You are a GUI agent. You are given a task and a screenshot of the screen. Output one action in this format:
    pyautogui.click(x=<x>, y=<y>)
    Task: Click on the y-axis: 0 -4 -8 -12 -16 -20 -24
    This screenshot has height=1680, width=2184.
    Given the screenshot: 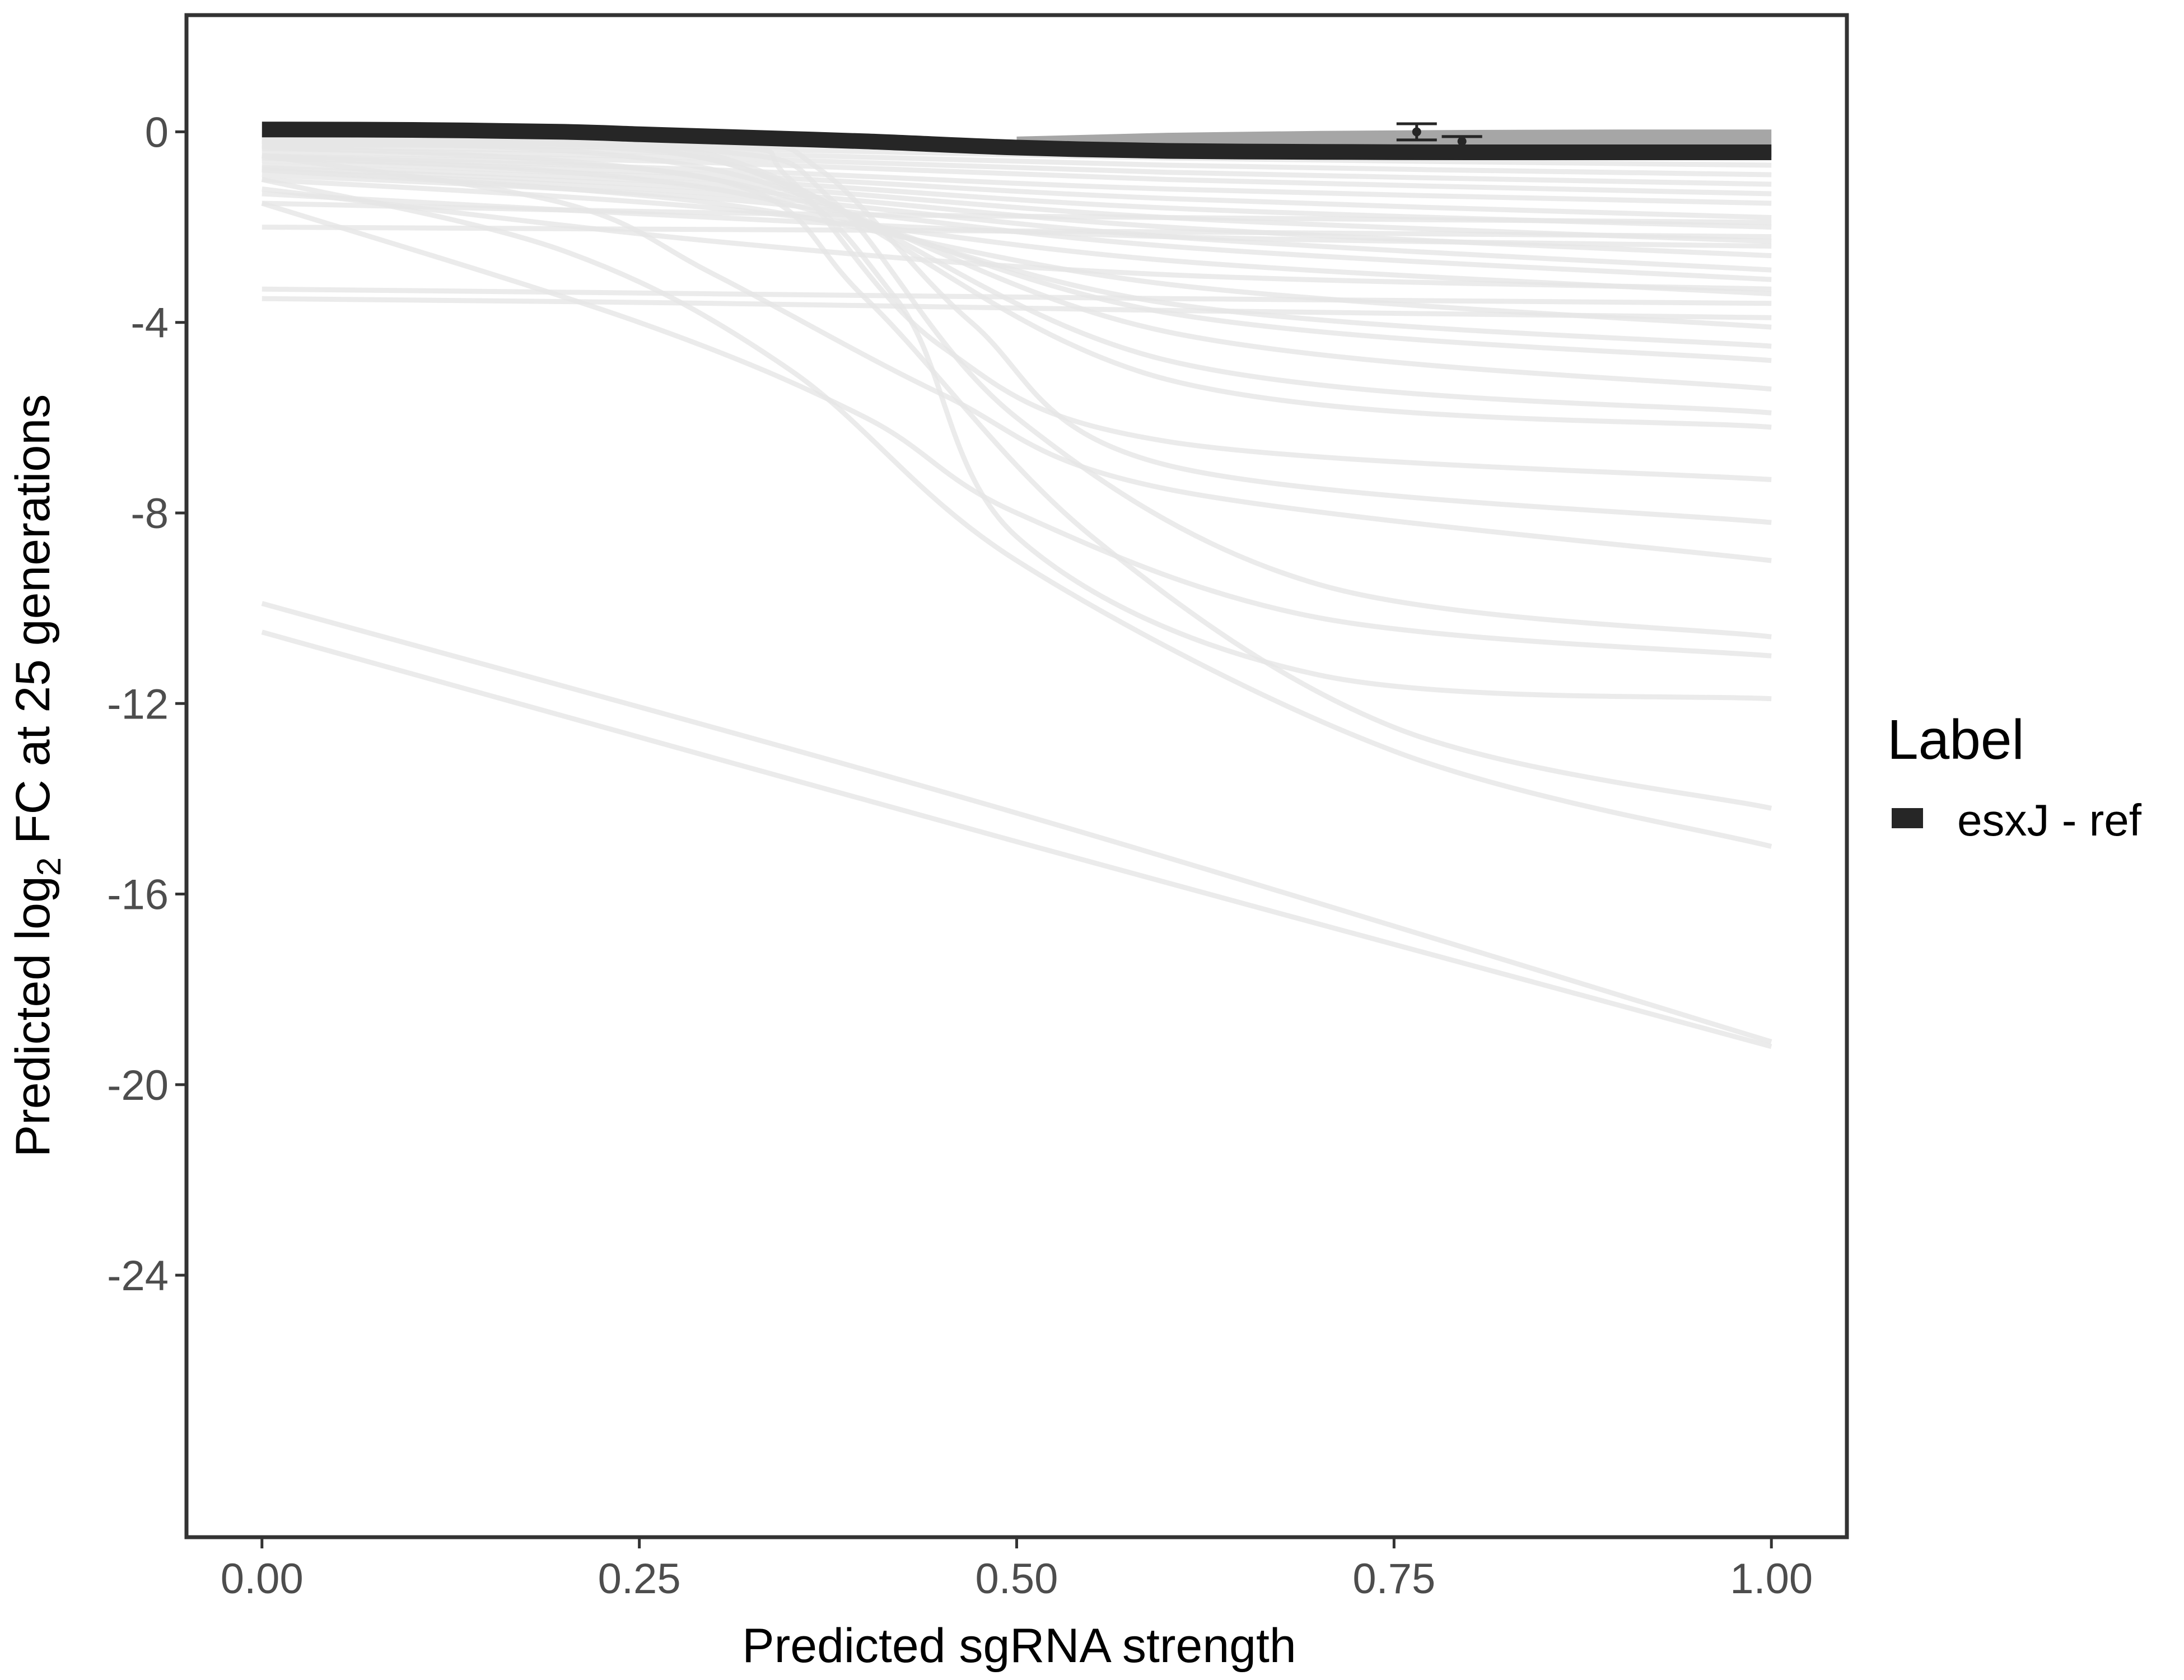 What is the action you would take?
    pyautogui.click(x=147, y=705)
    